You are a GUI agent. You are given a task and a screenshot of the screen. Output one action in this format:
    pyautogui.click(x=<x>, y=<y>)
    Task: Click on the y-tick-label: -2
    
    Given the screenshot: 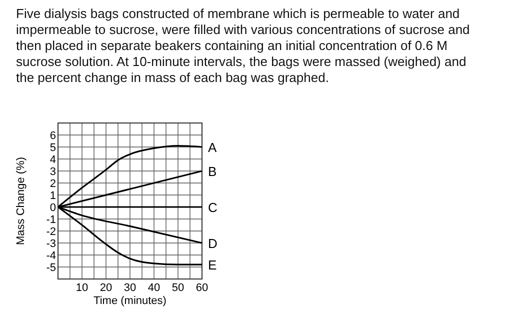 What is the action you would take?
    pyautogui.click(x=51, y=232)
    